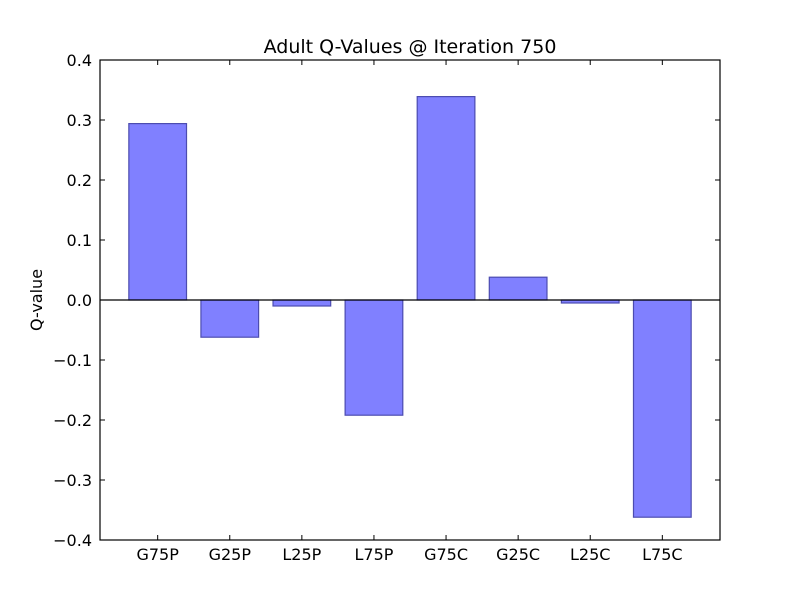 Image resolution: width=800 pixels, height=600 pixels. I want to click on bar-g75c, so click(446, 198).